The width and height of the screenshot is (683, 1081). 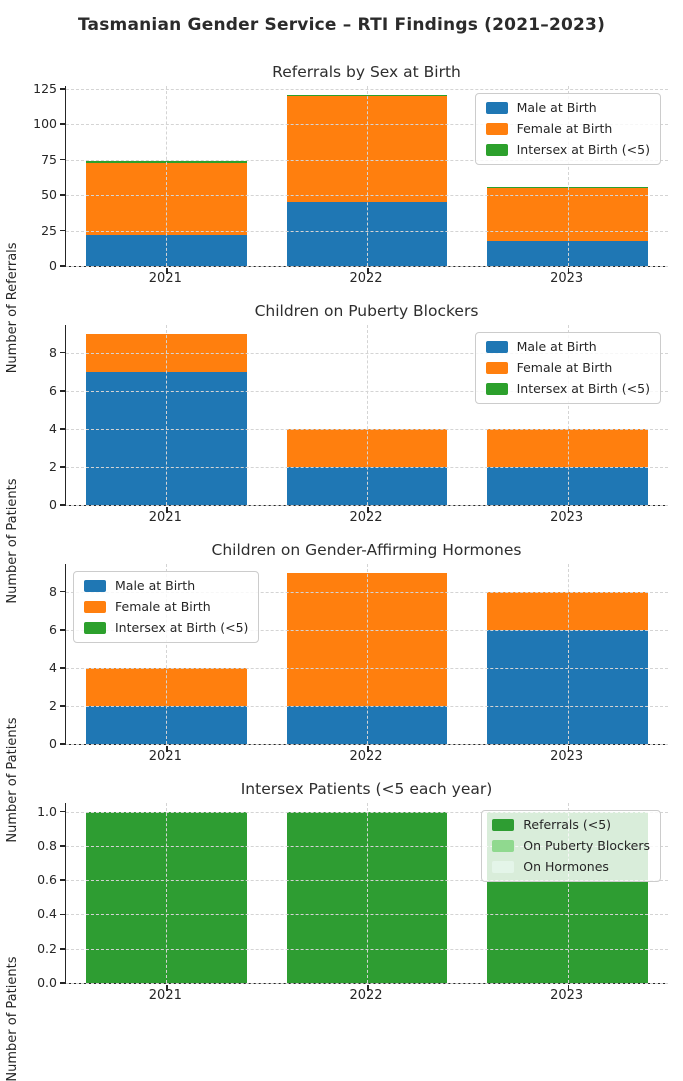 What do you see at coordinates (571, 825) in the screenshot?
I see `legend-item: Referrals (<5)` at bounding box center [571, 825].